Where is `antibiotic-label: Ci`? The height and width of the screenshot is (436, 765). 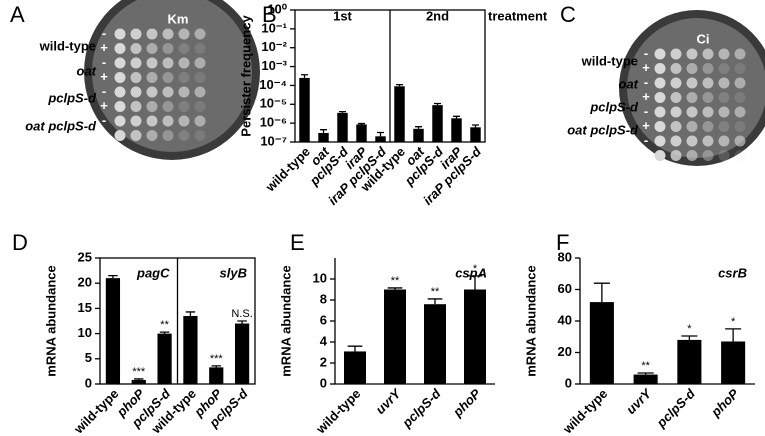 antibiotic-label: Ci is located at coordinates (703, 38).